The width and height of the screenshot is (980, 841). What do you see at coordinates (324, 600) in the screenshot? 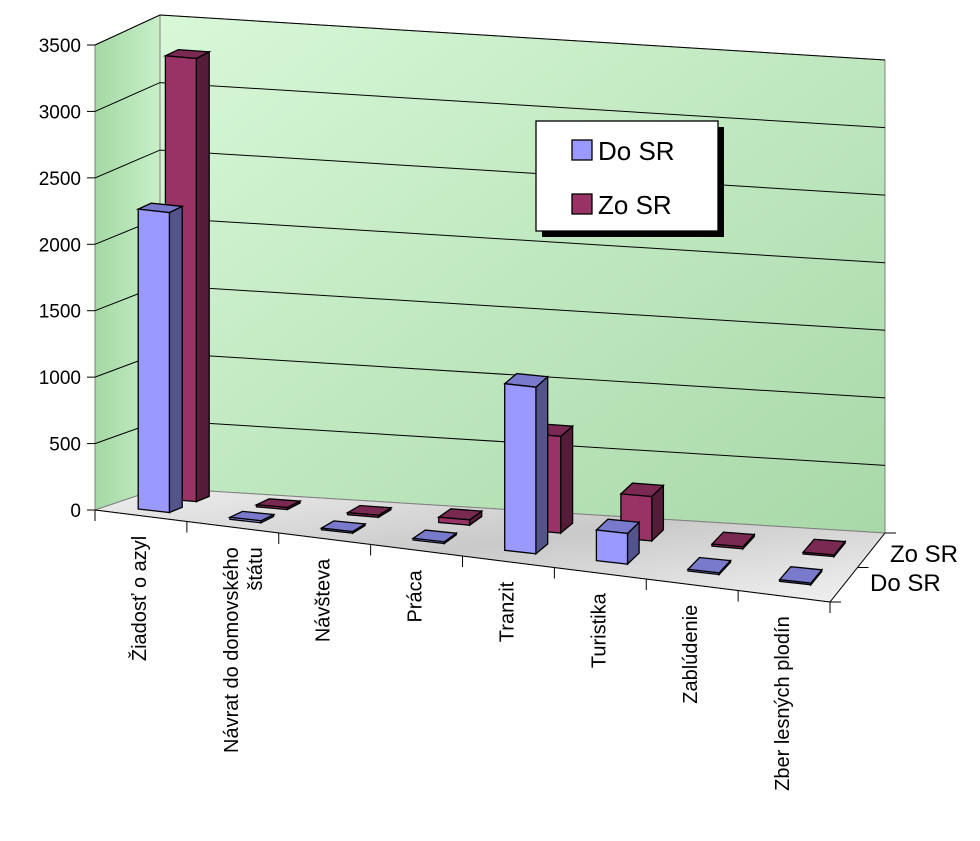
I see `x-category-label: Návšteva` at bounding box center [324, 600].